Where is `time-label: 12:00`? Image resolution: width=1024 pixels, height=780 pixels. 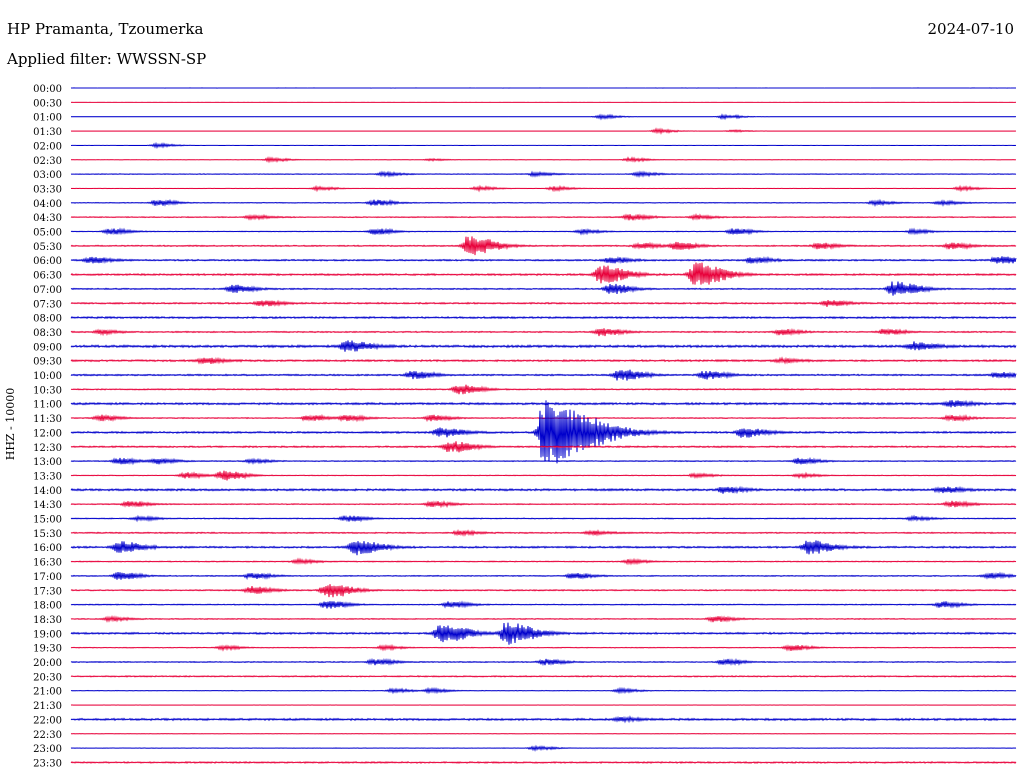 time-label: 12:00 is located at coordinates (47, 433).